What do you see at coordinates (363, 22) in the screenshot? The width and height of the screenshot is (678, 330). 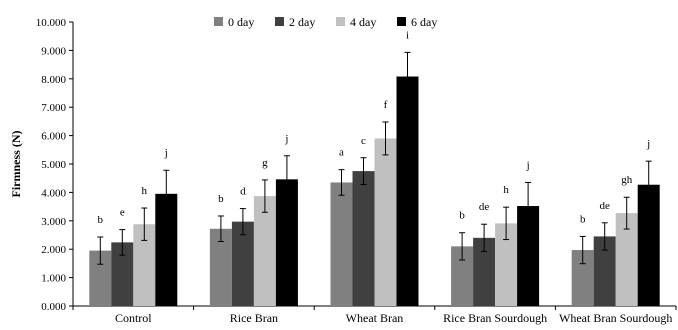 I see `legend-label: 4 day` at bounding box center [363, 22].